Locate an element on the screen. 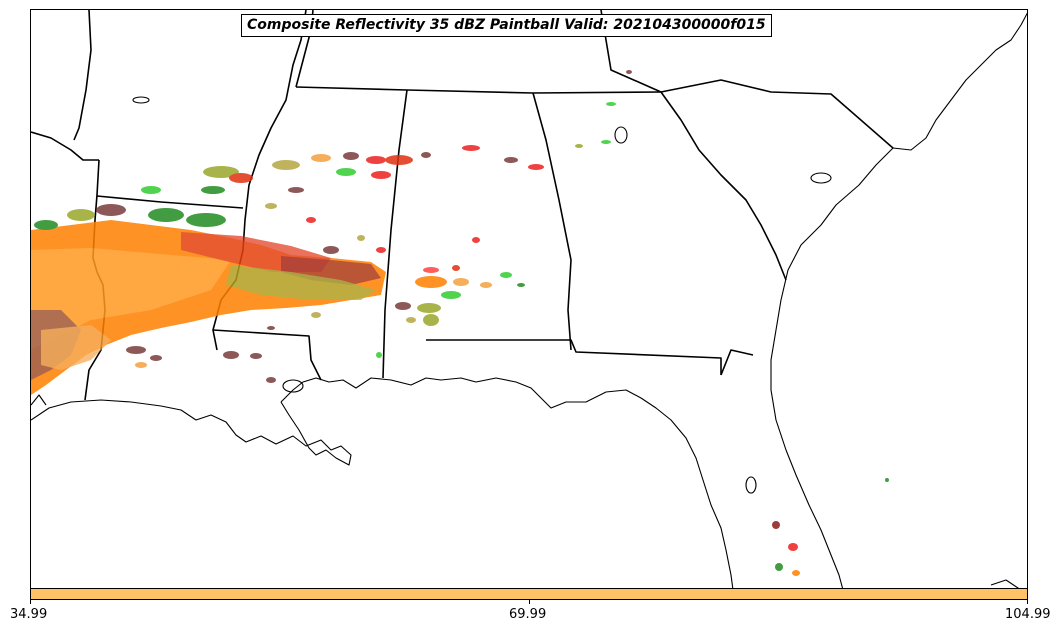  colorbar-tick-label-max: 104.99 is located at coordinates (1028, 614).